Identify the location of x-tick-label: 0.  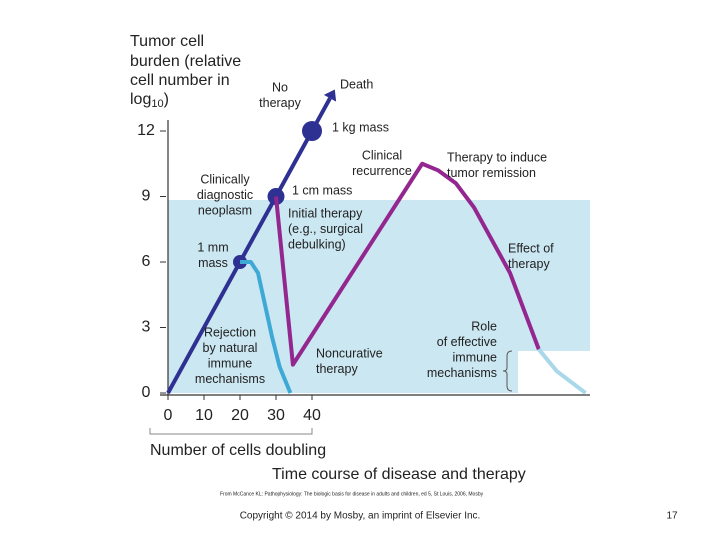
(168, 415).